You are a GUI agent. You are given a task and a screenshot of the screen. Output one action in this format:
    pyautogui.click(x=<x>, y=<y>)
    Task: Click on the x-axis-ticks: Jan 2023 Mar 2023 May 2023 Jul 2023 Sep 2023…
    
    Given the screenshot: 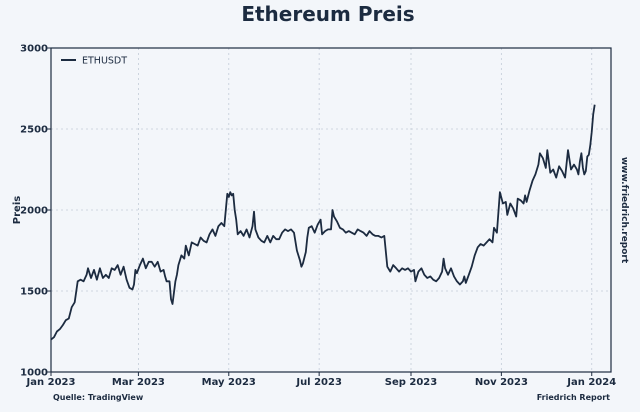 What is the action you would take?
    pyautogui.click(x=321, y=380)
    